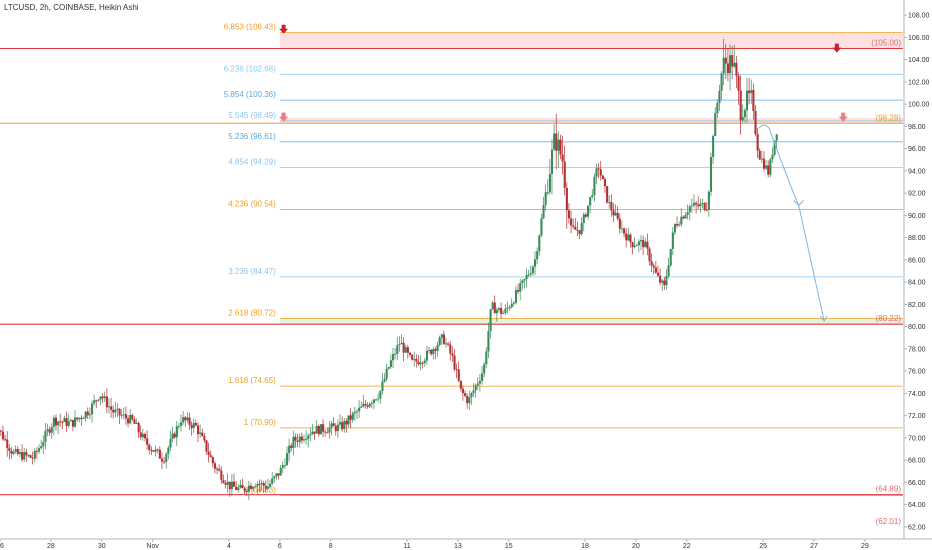 The width and height of the screenshot is (932, 550). I want to click on x-axis-background, so click(466, 544).